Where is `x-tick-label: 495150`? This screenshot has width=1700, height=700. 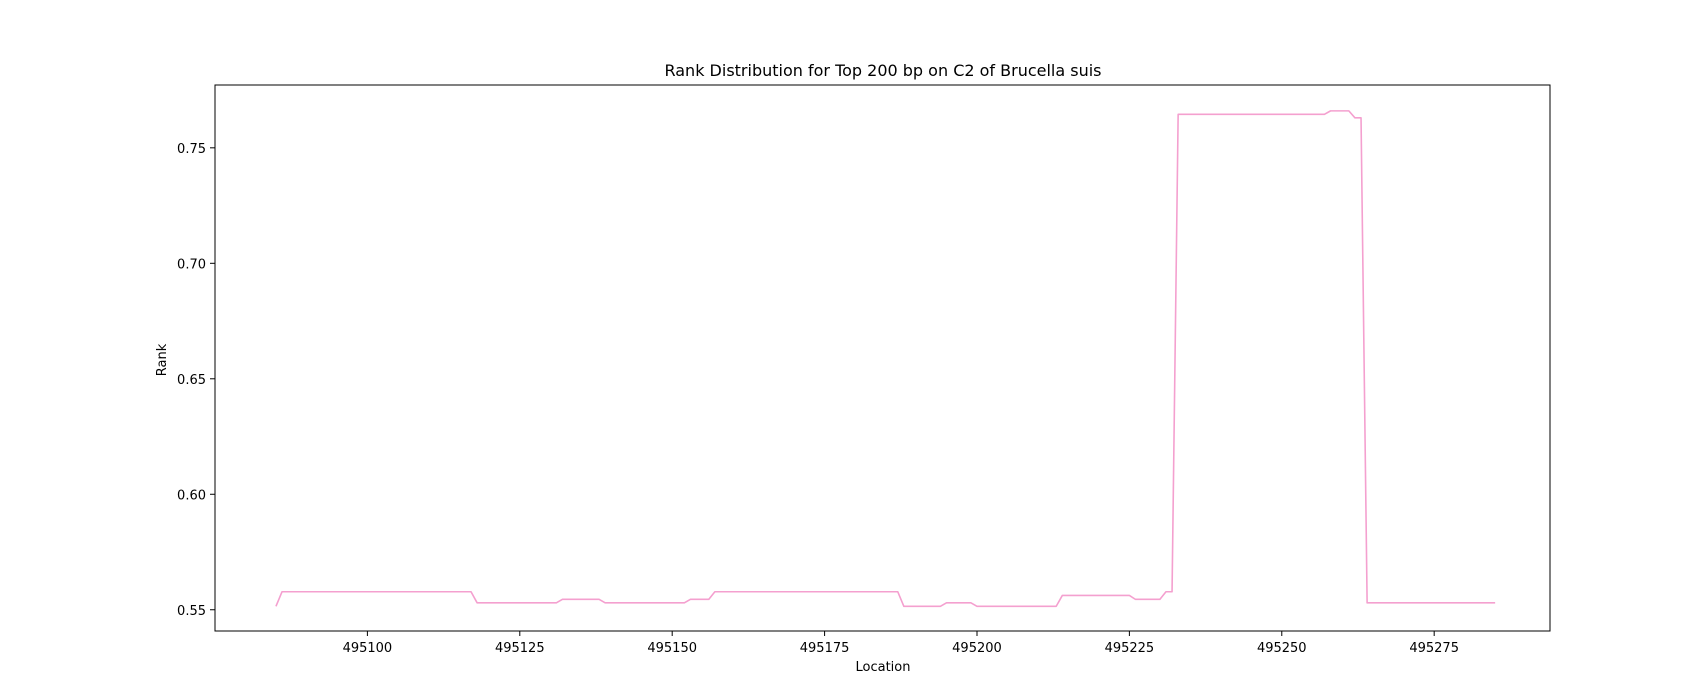 x-tick-label: 495150 is located at coordinates (672, 648).